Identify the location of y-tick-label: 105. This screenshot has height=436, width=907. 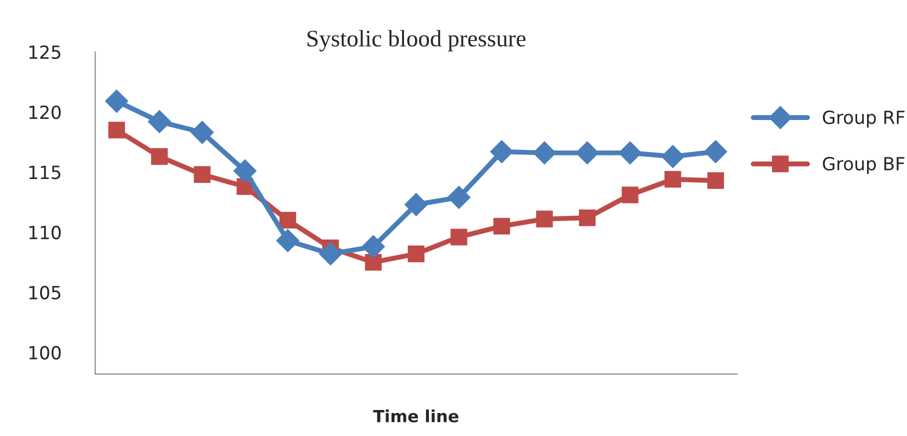
(44, 293).